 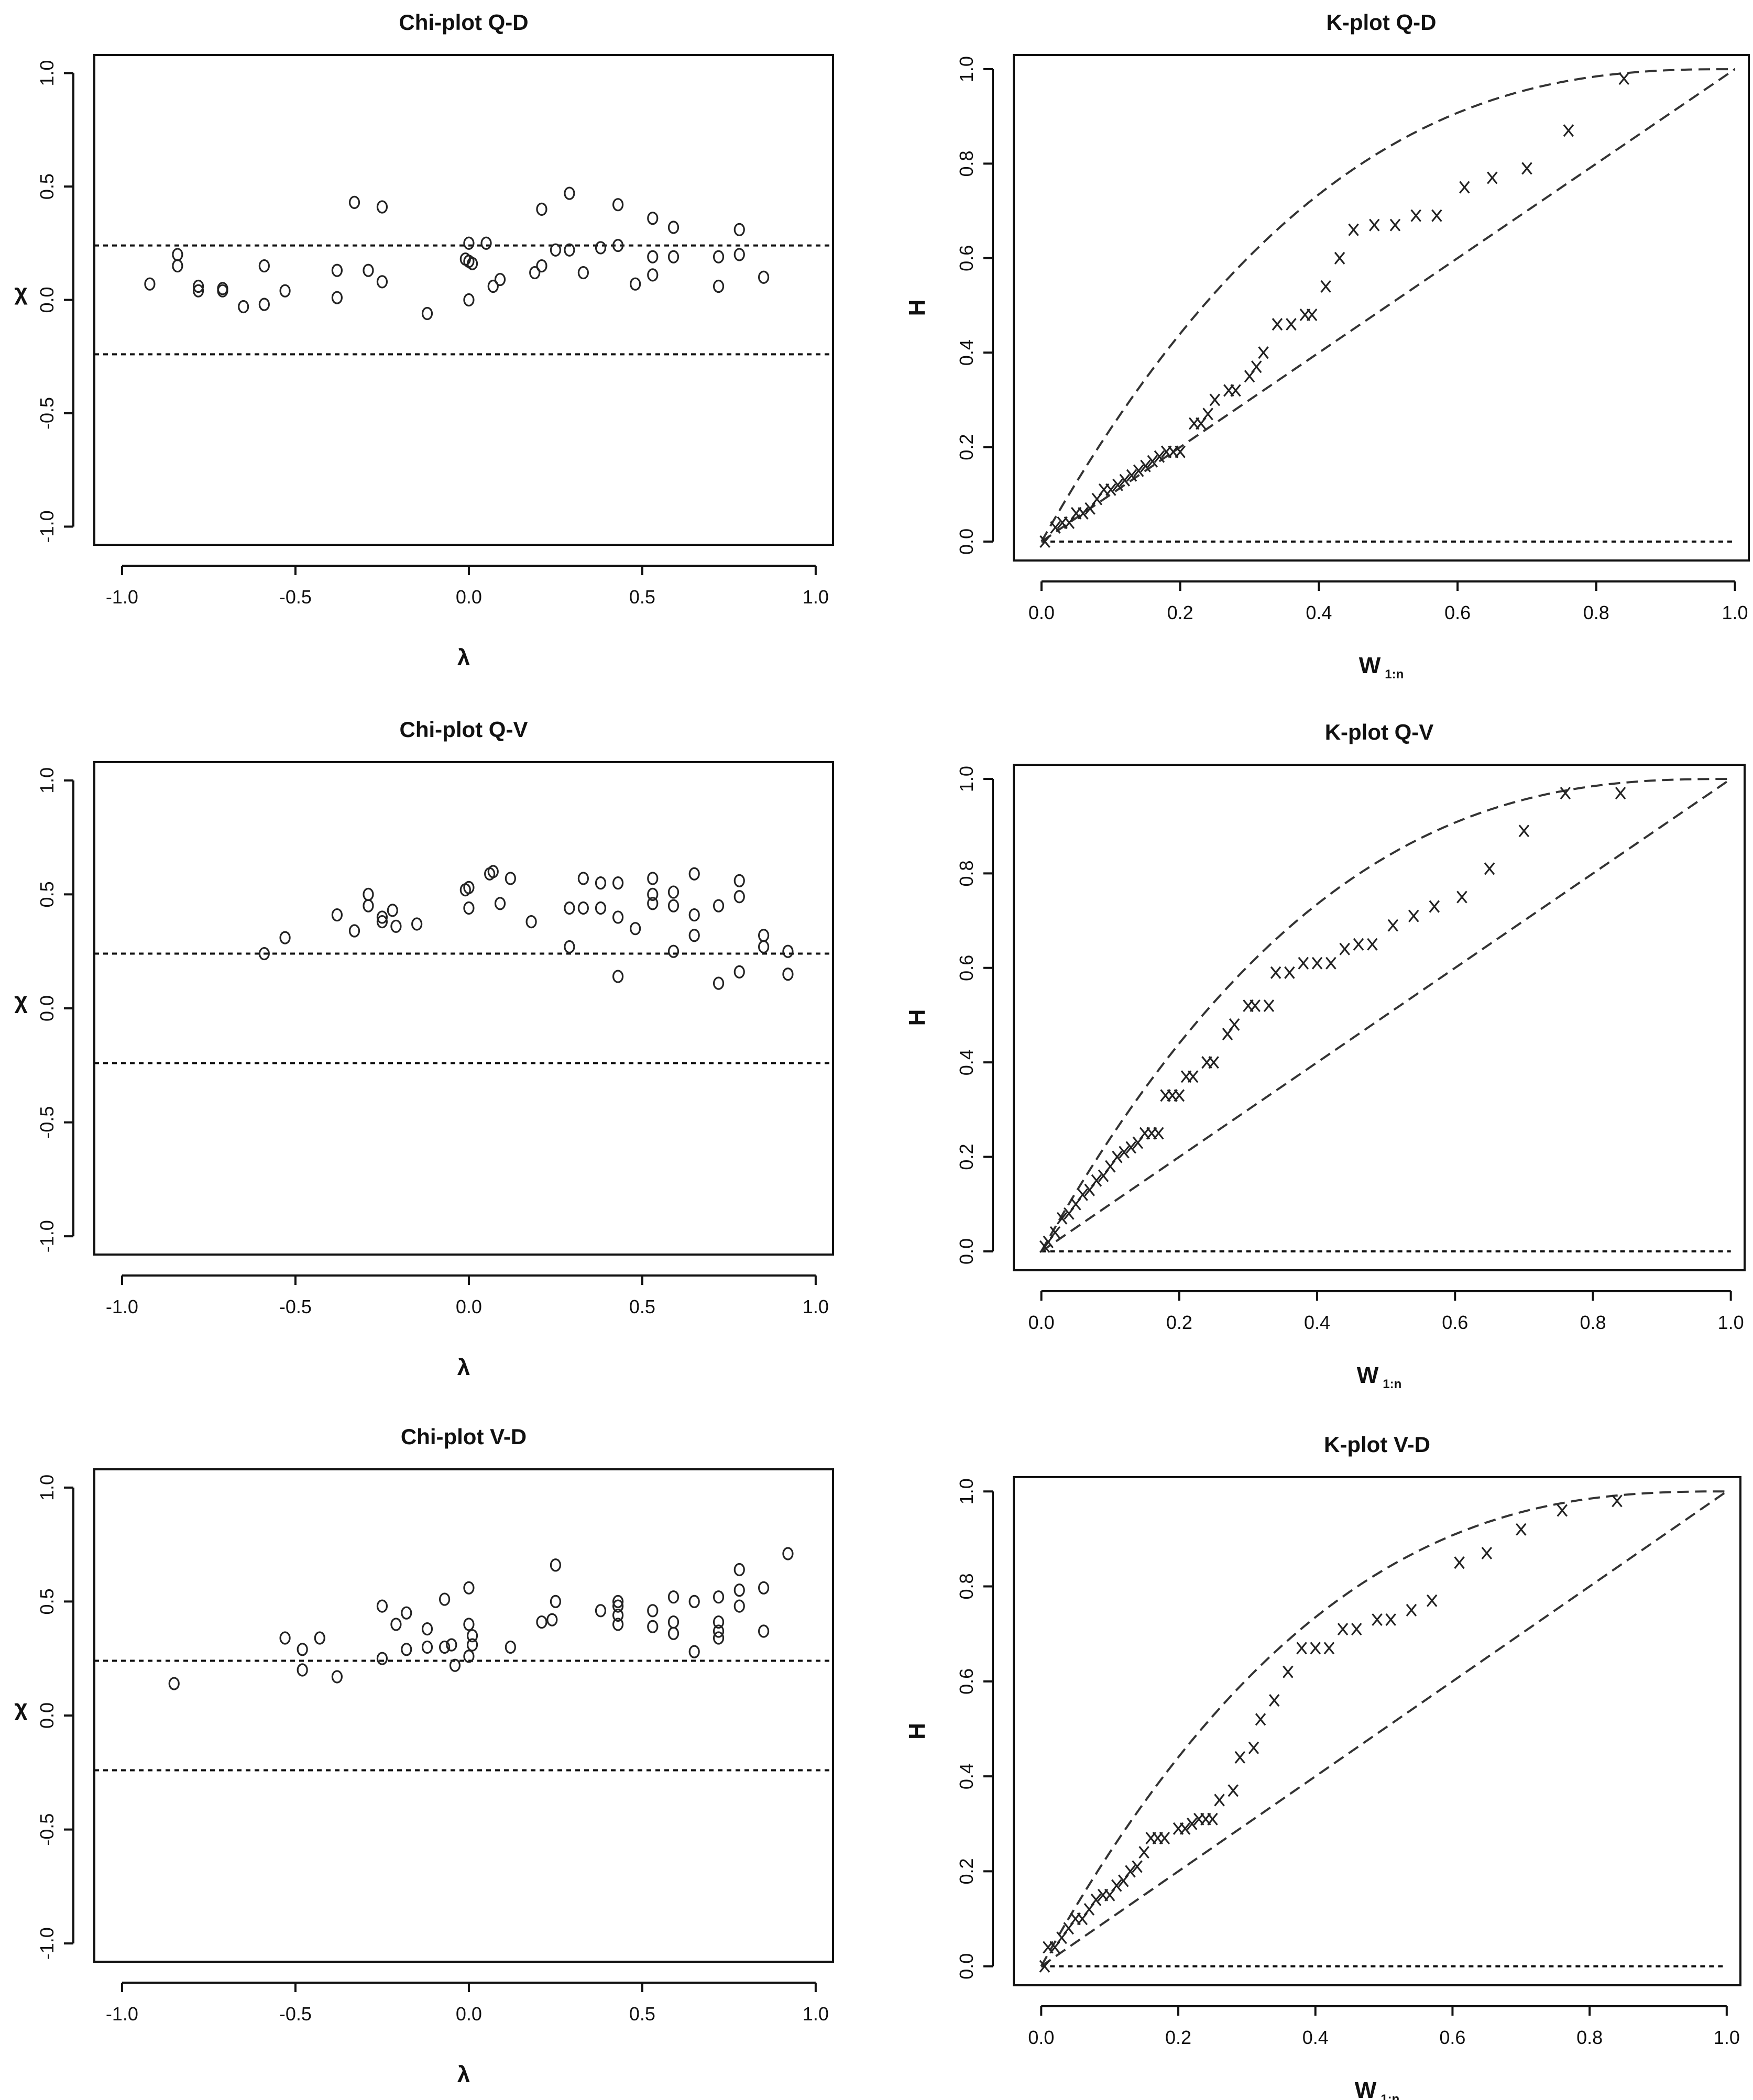 What do you see at coordinates (47, 1122) in the screenshot?
I see `y-tick-label: -0.5` at bounding box center [47, 1122].